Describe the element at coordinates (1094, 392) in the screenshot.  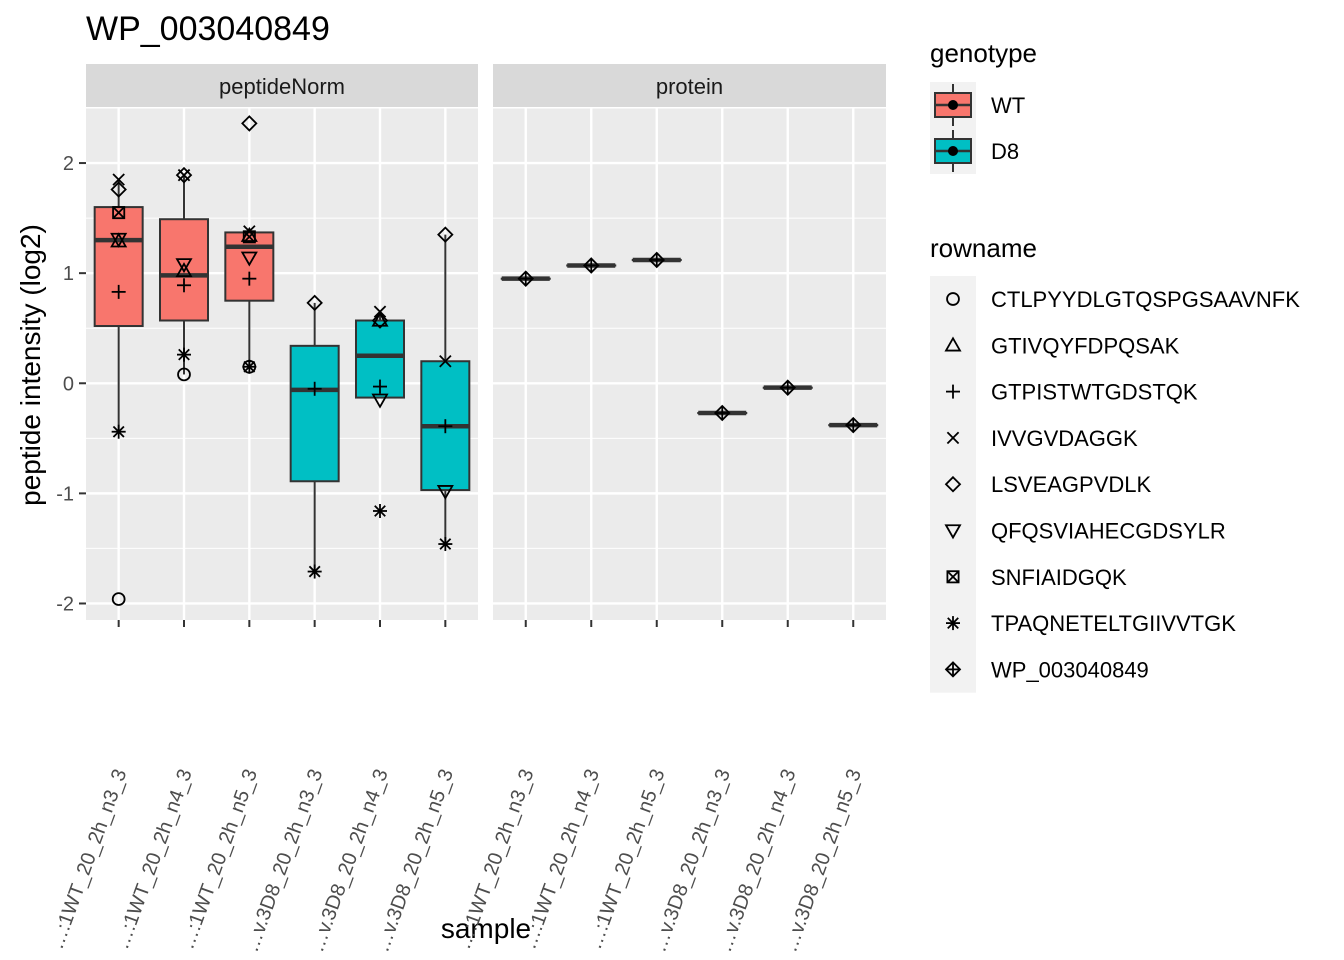
I see `rowname-legend-label: GTPISTWTGDSTQK` at that location.